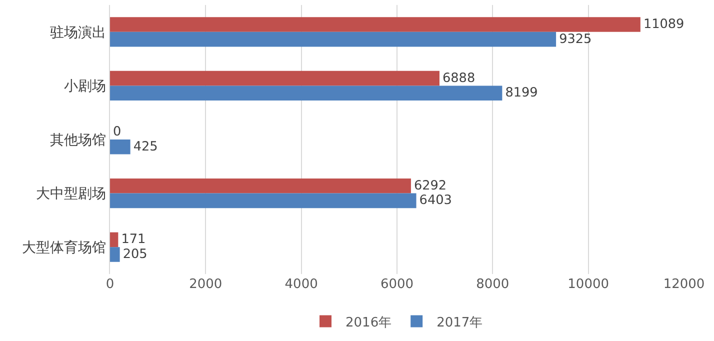  What do you see at coordinates (71, 194) in the screenshot?
I see `y-tick-label: 大中型剧场` at bounding box center [71, 194].